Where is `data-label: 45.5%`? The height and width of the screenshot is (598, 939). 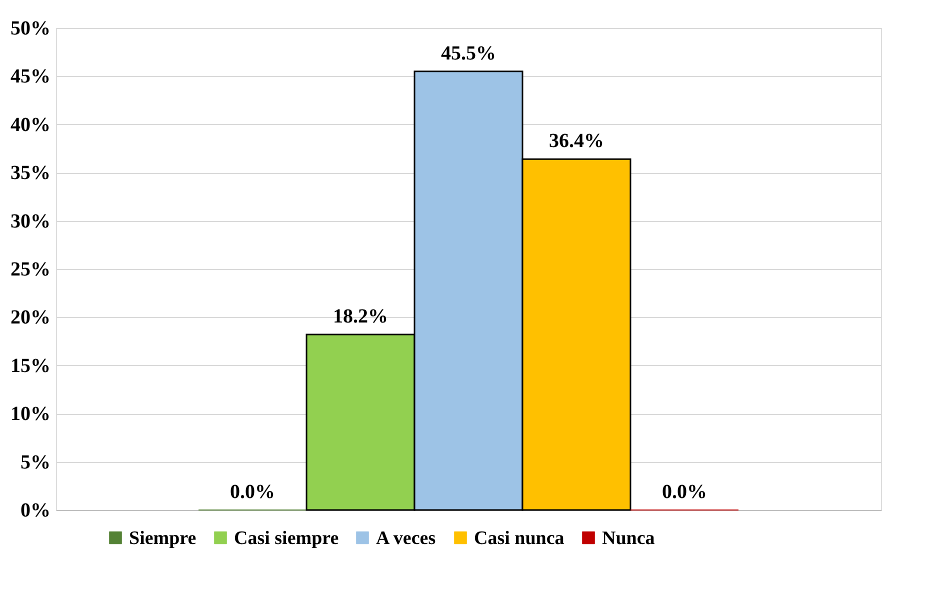
data-label: 45.5% is located at coordinates (468, 53).